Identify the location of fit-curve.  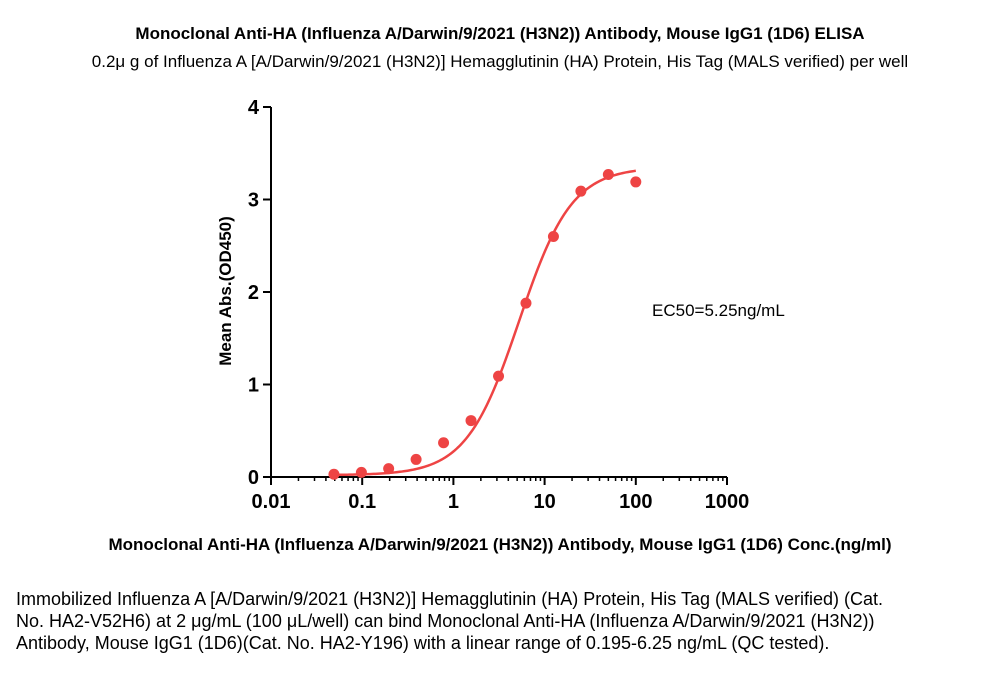
(484, 323).